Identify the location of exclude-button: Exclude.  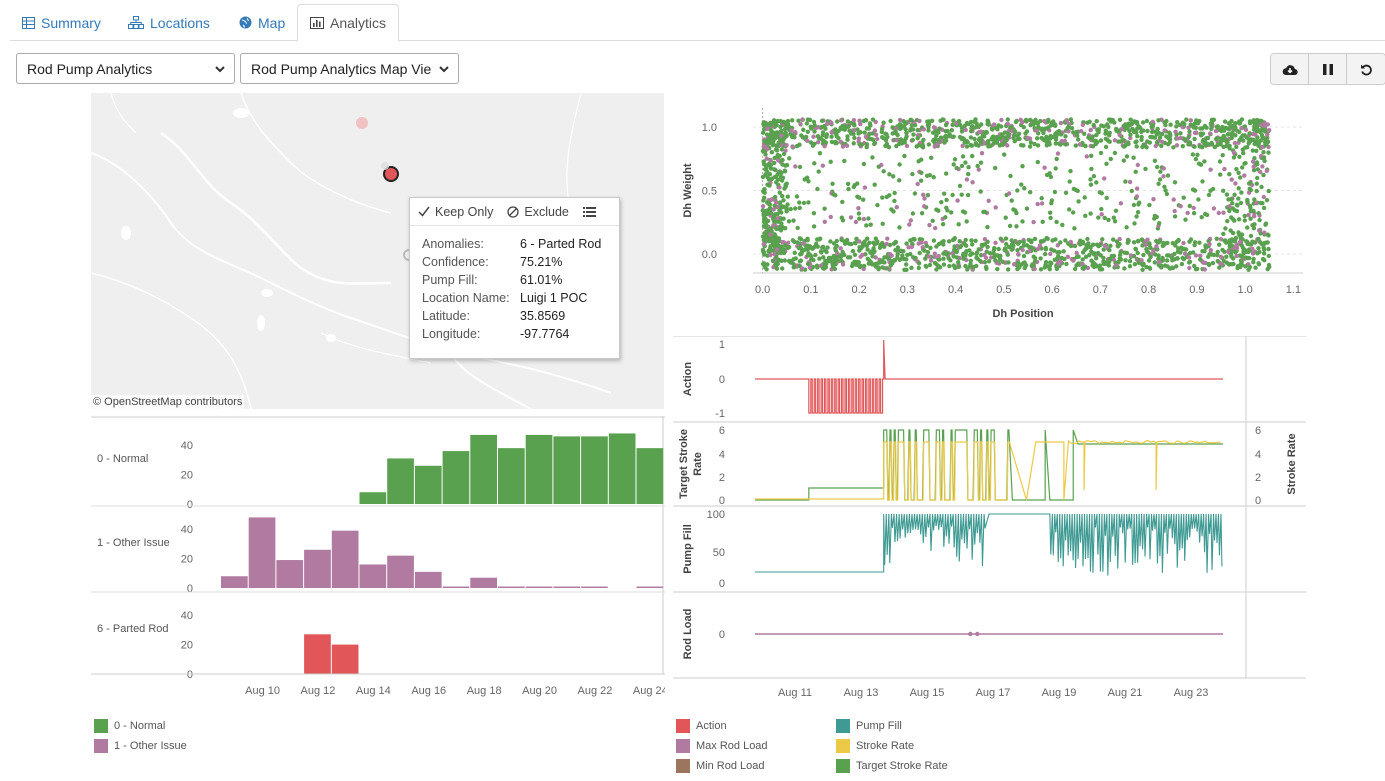
(538, 212).